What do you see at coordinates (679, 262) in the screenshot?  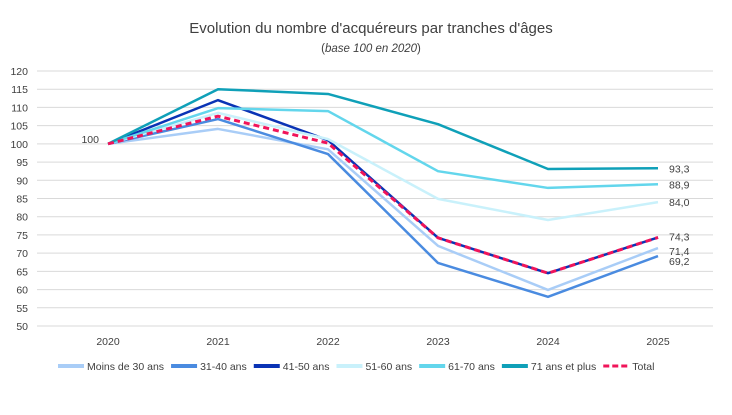 I see `end-value-label: 69,2` at bounding box center [679, 262].